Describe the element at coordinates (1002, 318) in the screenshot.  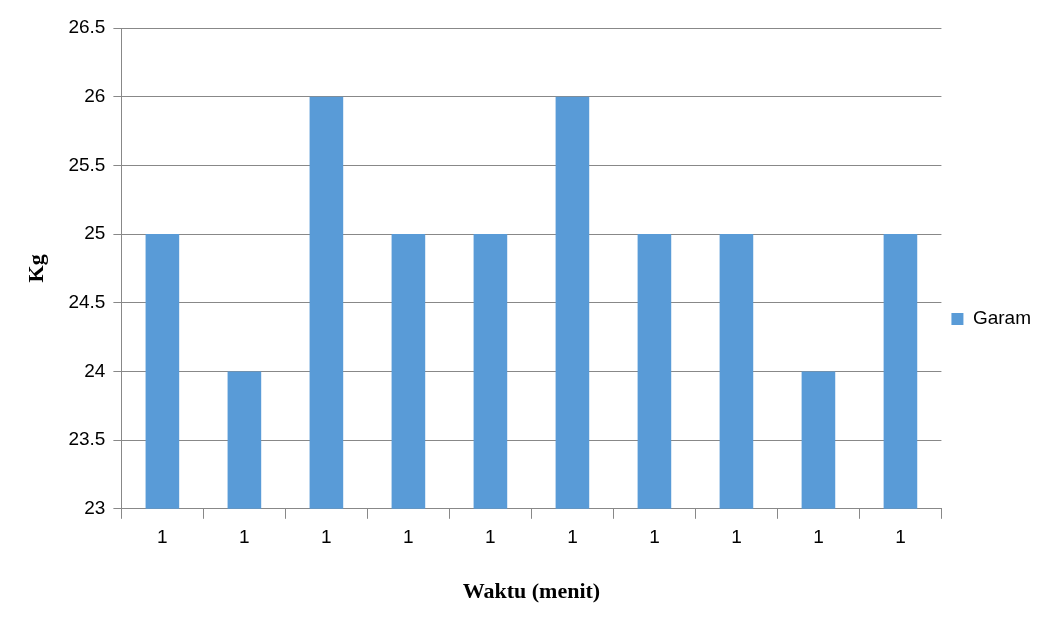
I see `legend-label: Garam` at that location.